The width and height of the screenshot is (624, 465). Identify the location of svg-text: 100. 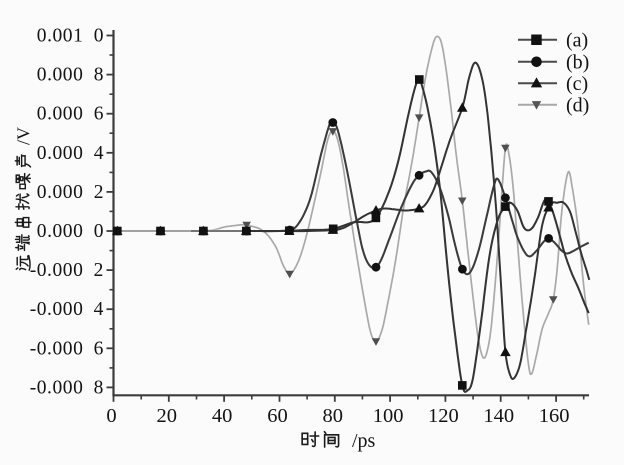
(388, 416).